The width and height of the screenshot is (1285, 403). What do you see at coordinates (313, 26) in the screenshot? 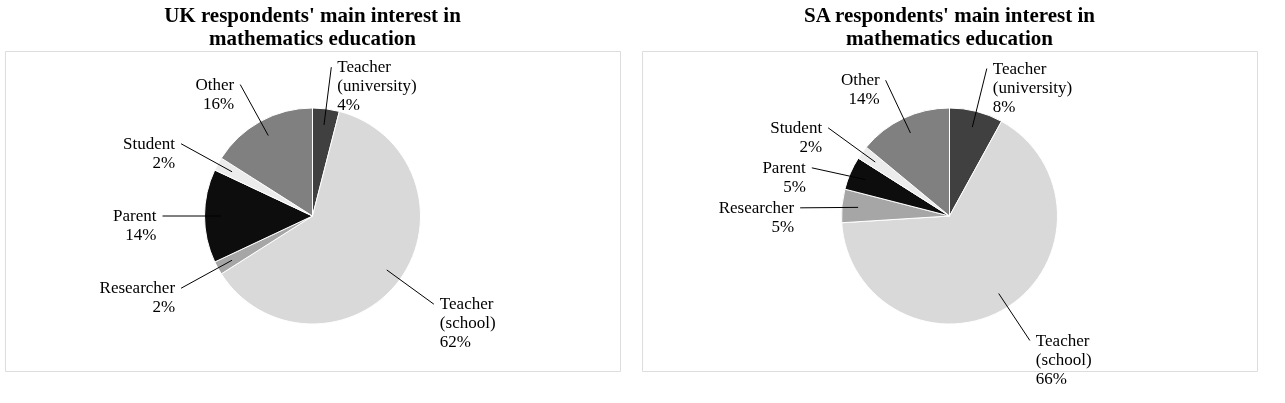
I see `chart-title: UK respondents' main interest in mathematics education` at bounding box center [313, 26].